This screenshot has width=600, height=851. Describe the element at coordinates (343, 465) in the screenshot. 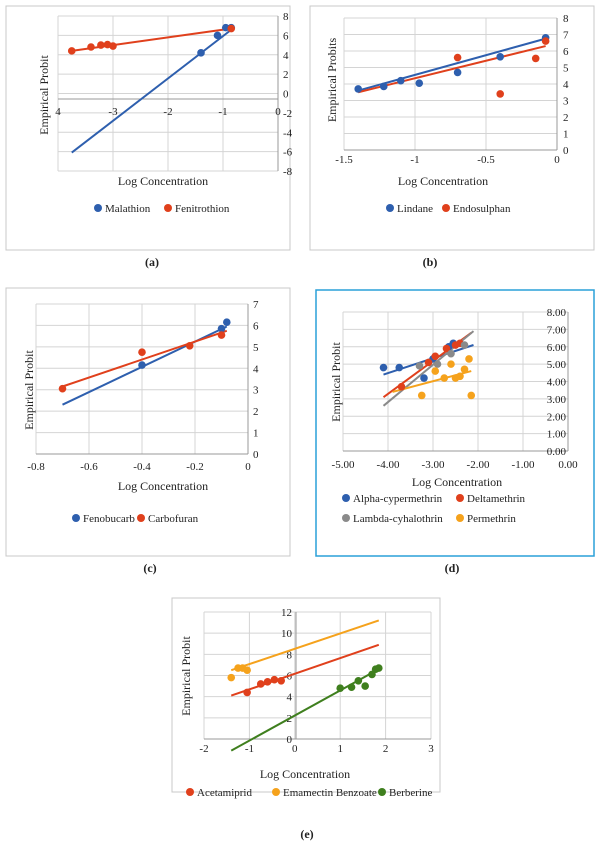

I see `x-tick-label: -5.00` at that location.